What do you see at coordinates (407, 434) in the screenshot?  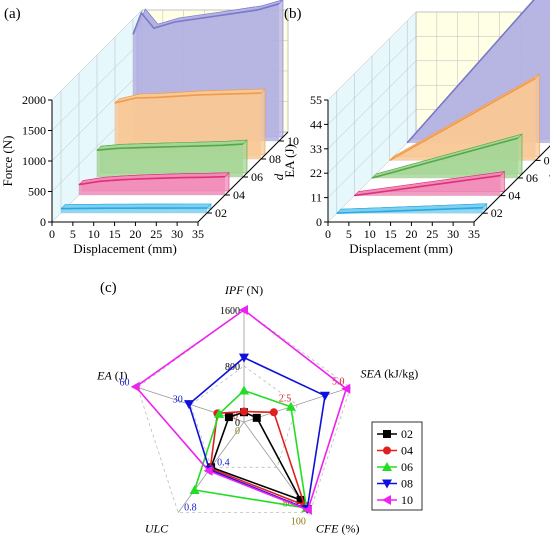 I see `legend-label: 02` at bounding box center [407, 434].